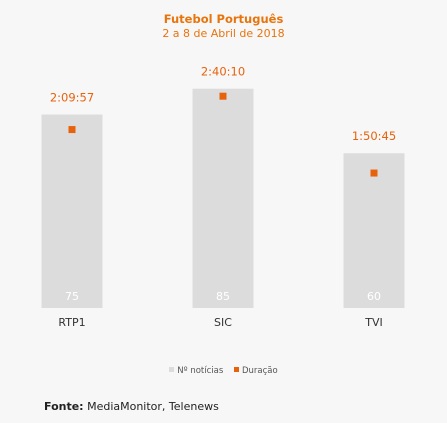 The image size is (447, 423). Describe the element at coordinates (172, 369) in the screenshot. I see `legend-swatch-noticias` at that location.